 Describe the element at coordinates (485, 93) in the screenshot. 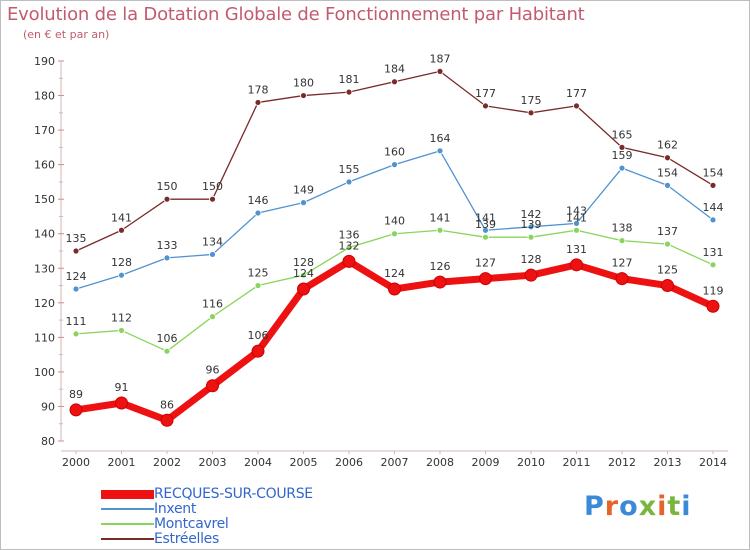

I see `data-label: 177` at that location.